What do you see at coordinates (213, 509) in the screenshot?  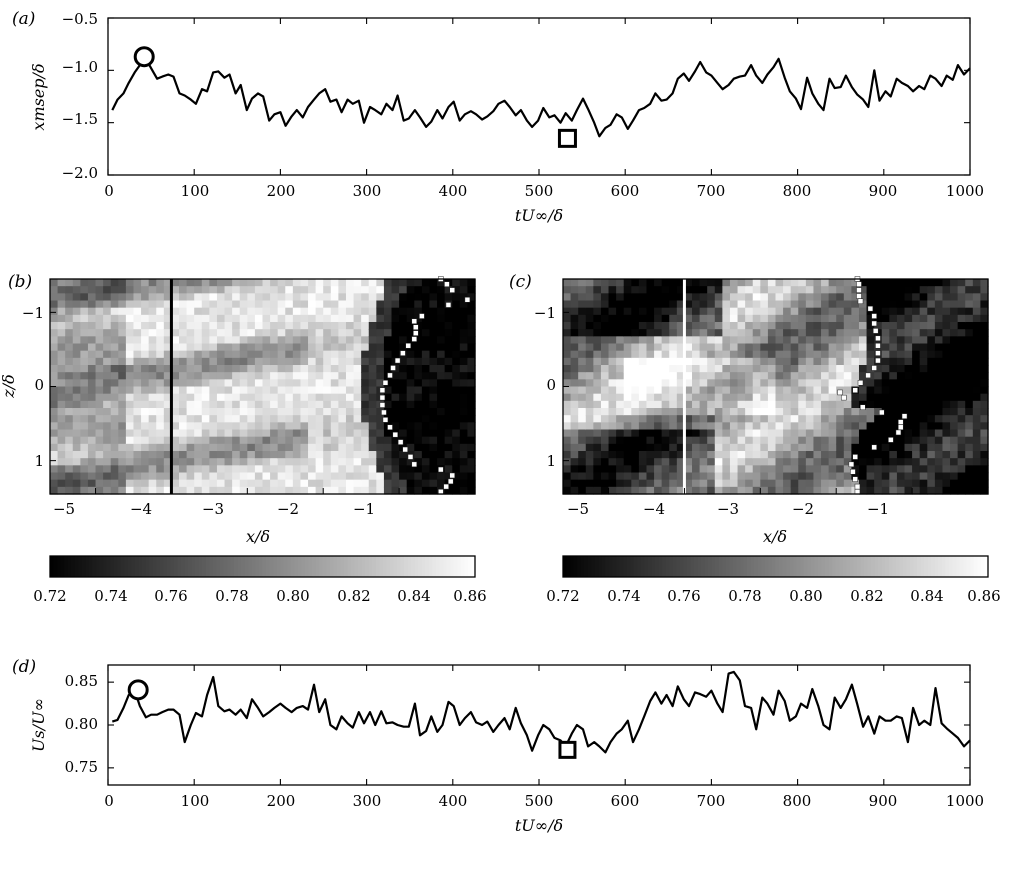 I see `panel-b-xtick-2: −3` at bounding box center [213, 509].